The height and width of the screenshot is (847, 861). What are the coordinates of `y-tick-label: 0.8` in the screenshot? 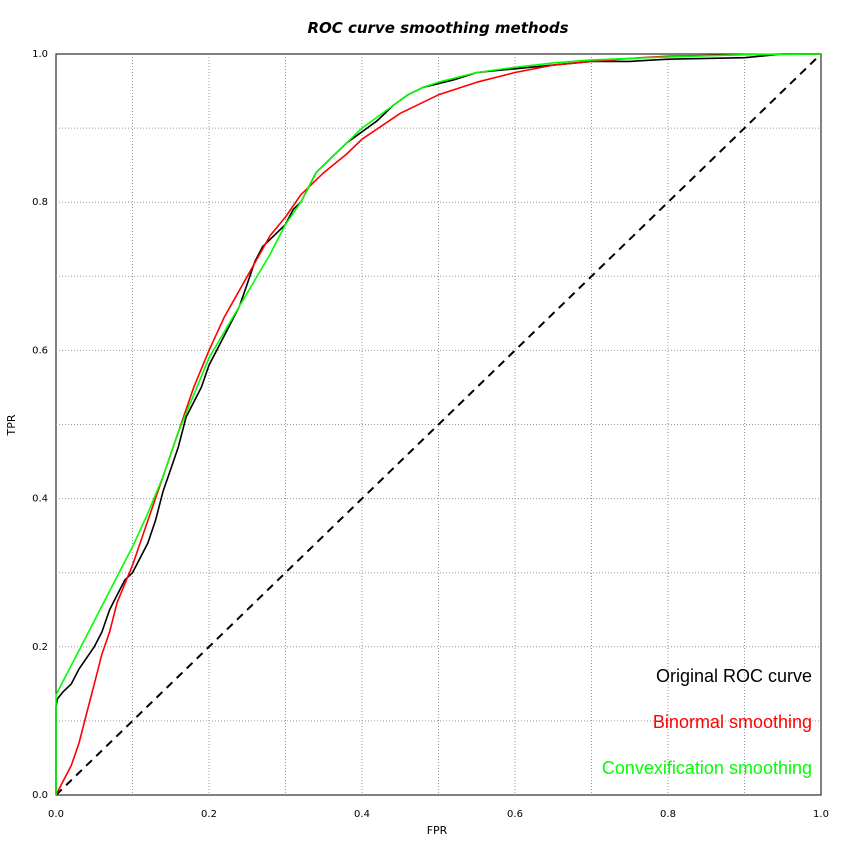 It's located at (40, 202).